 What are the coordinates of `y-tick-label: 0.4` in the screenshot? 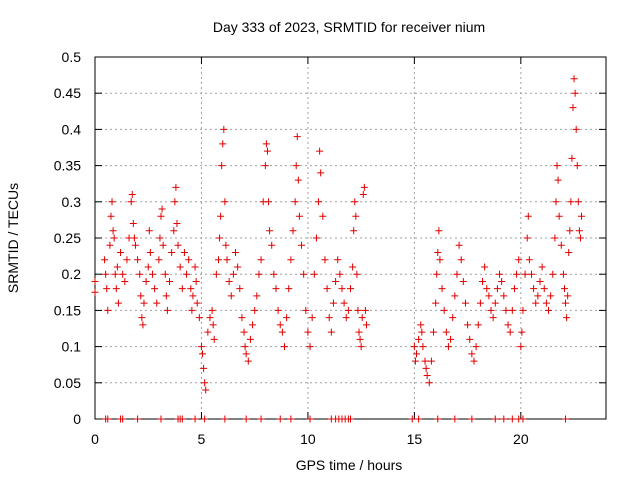 It's located at (72, 129).